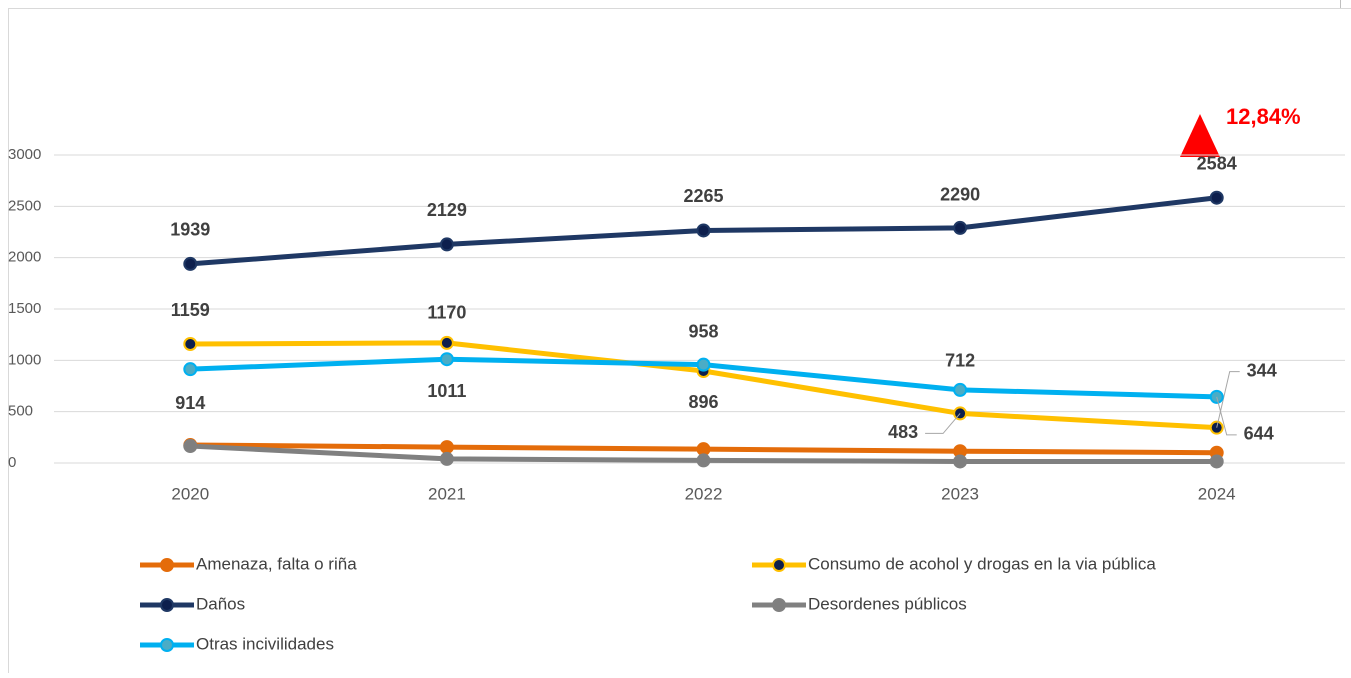  What do you see at coordinates (24, 154) in the screenshot?
I see `y-tick-label: 3000` at bounding box center [24, 154].